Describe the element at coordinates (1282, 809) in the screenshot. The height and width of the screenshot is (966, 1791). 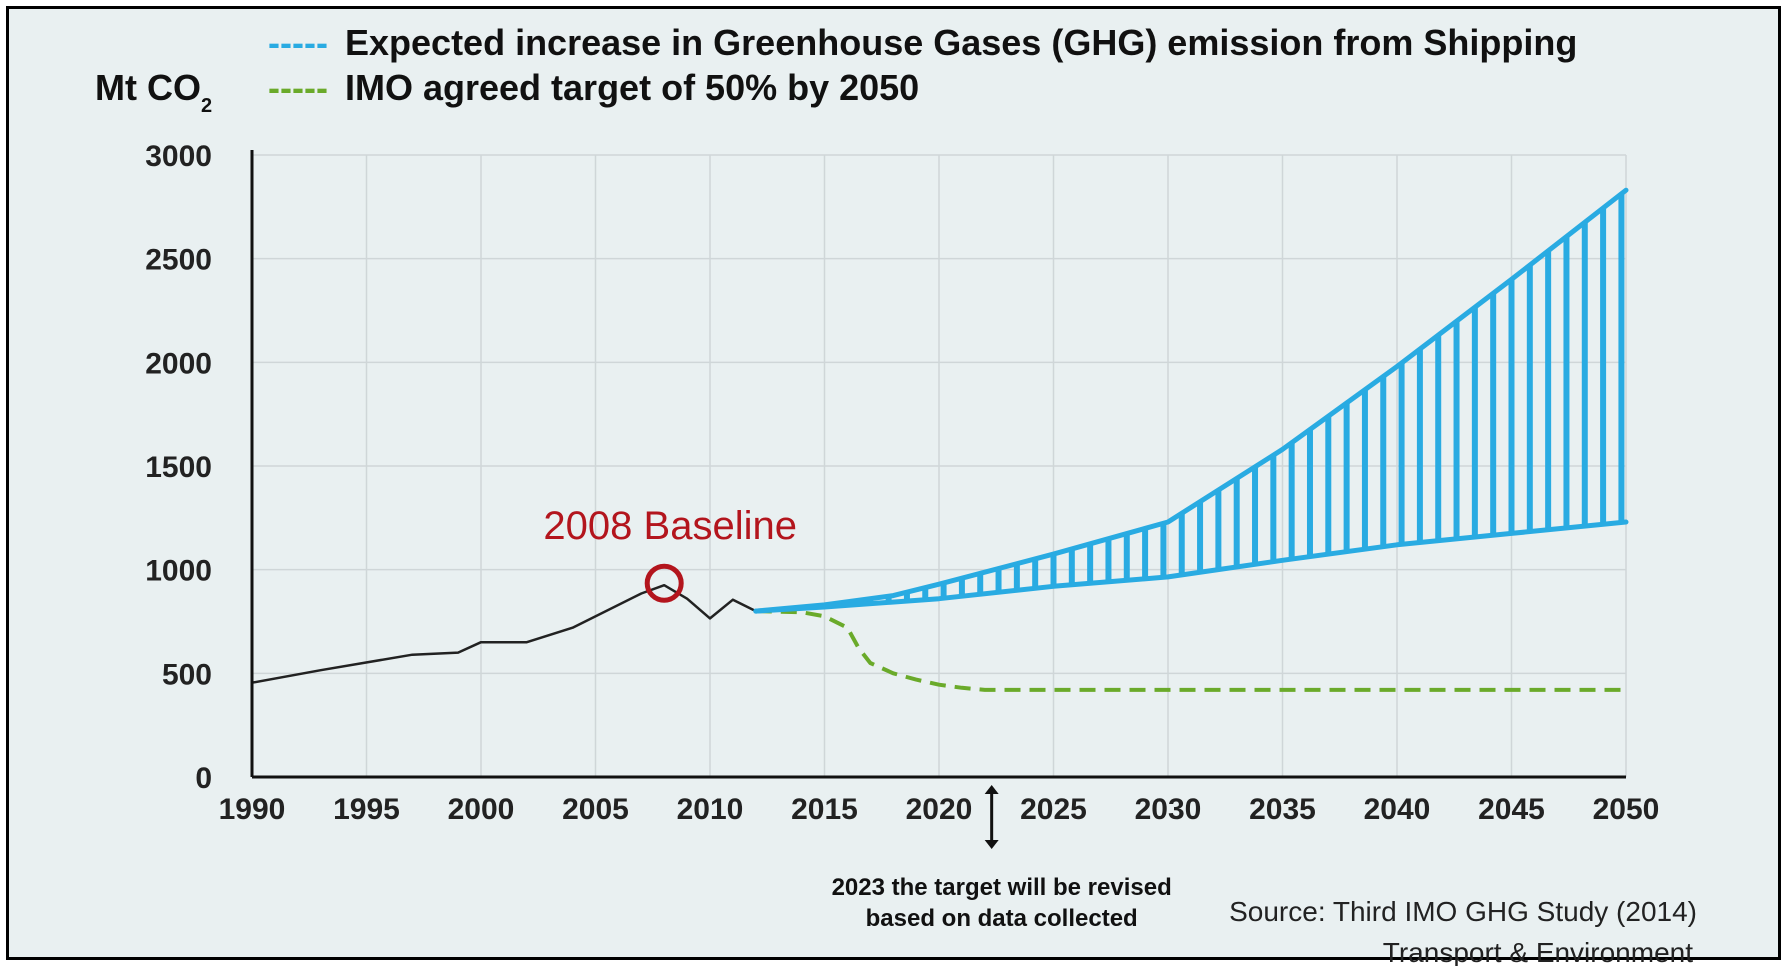
I see `x-tick-label-2035: 2035` at that location.